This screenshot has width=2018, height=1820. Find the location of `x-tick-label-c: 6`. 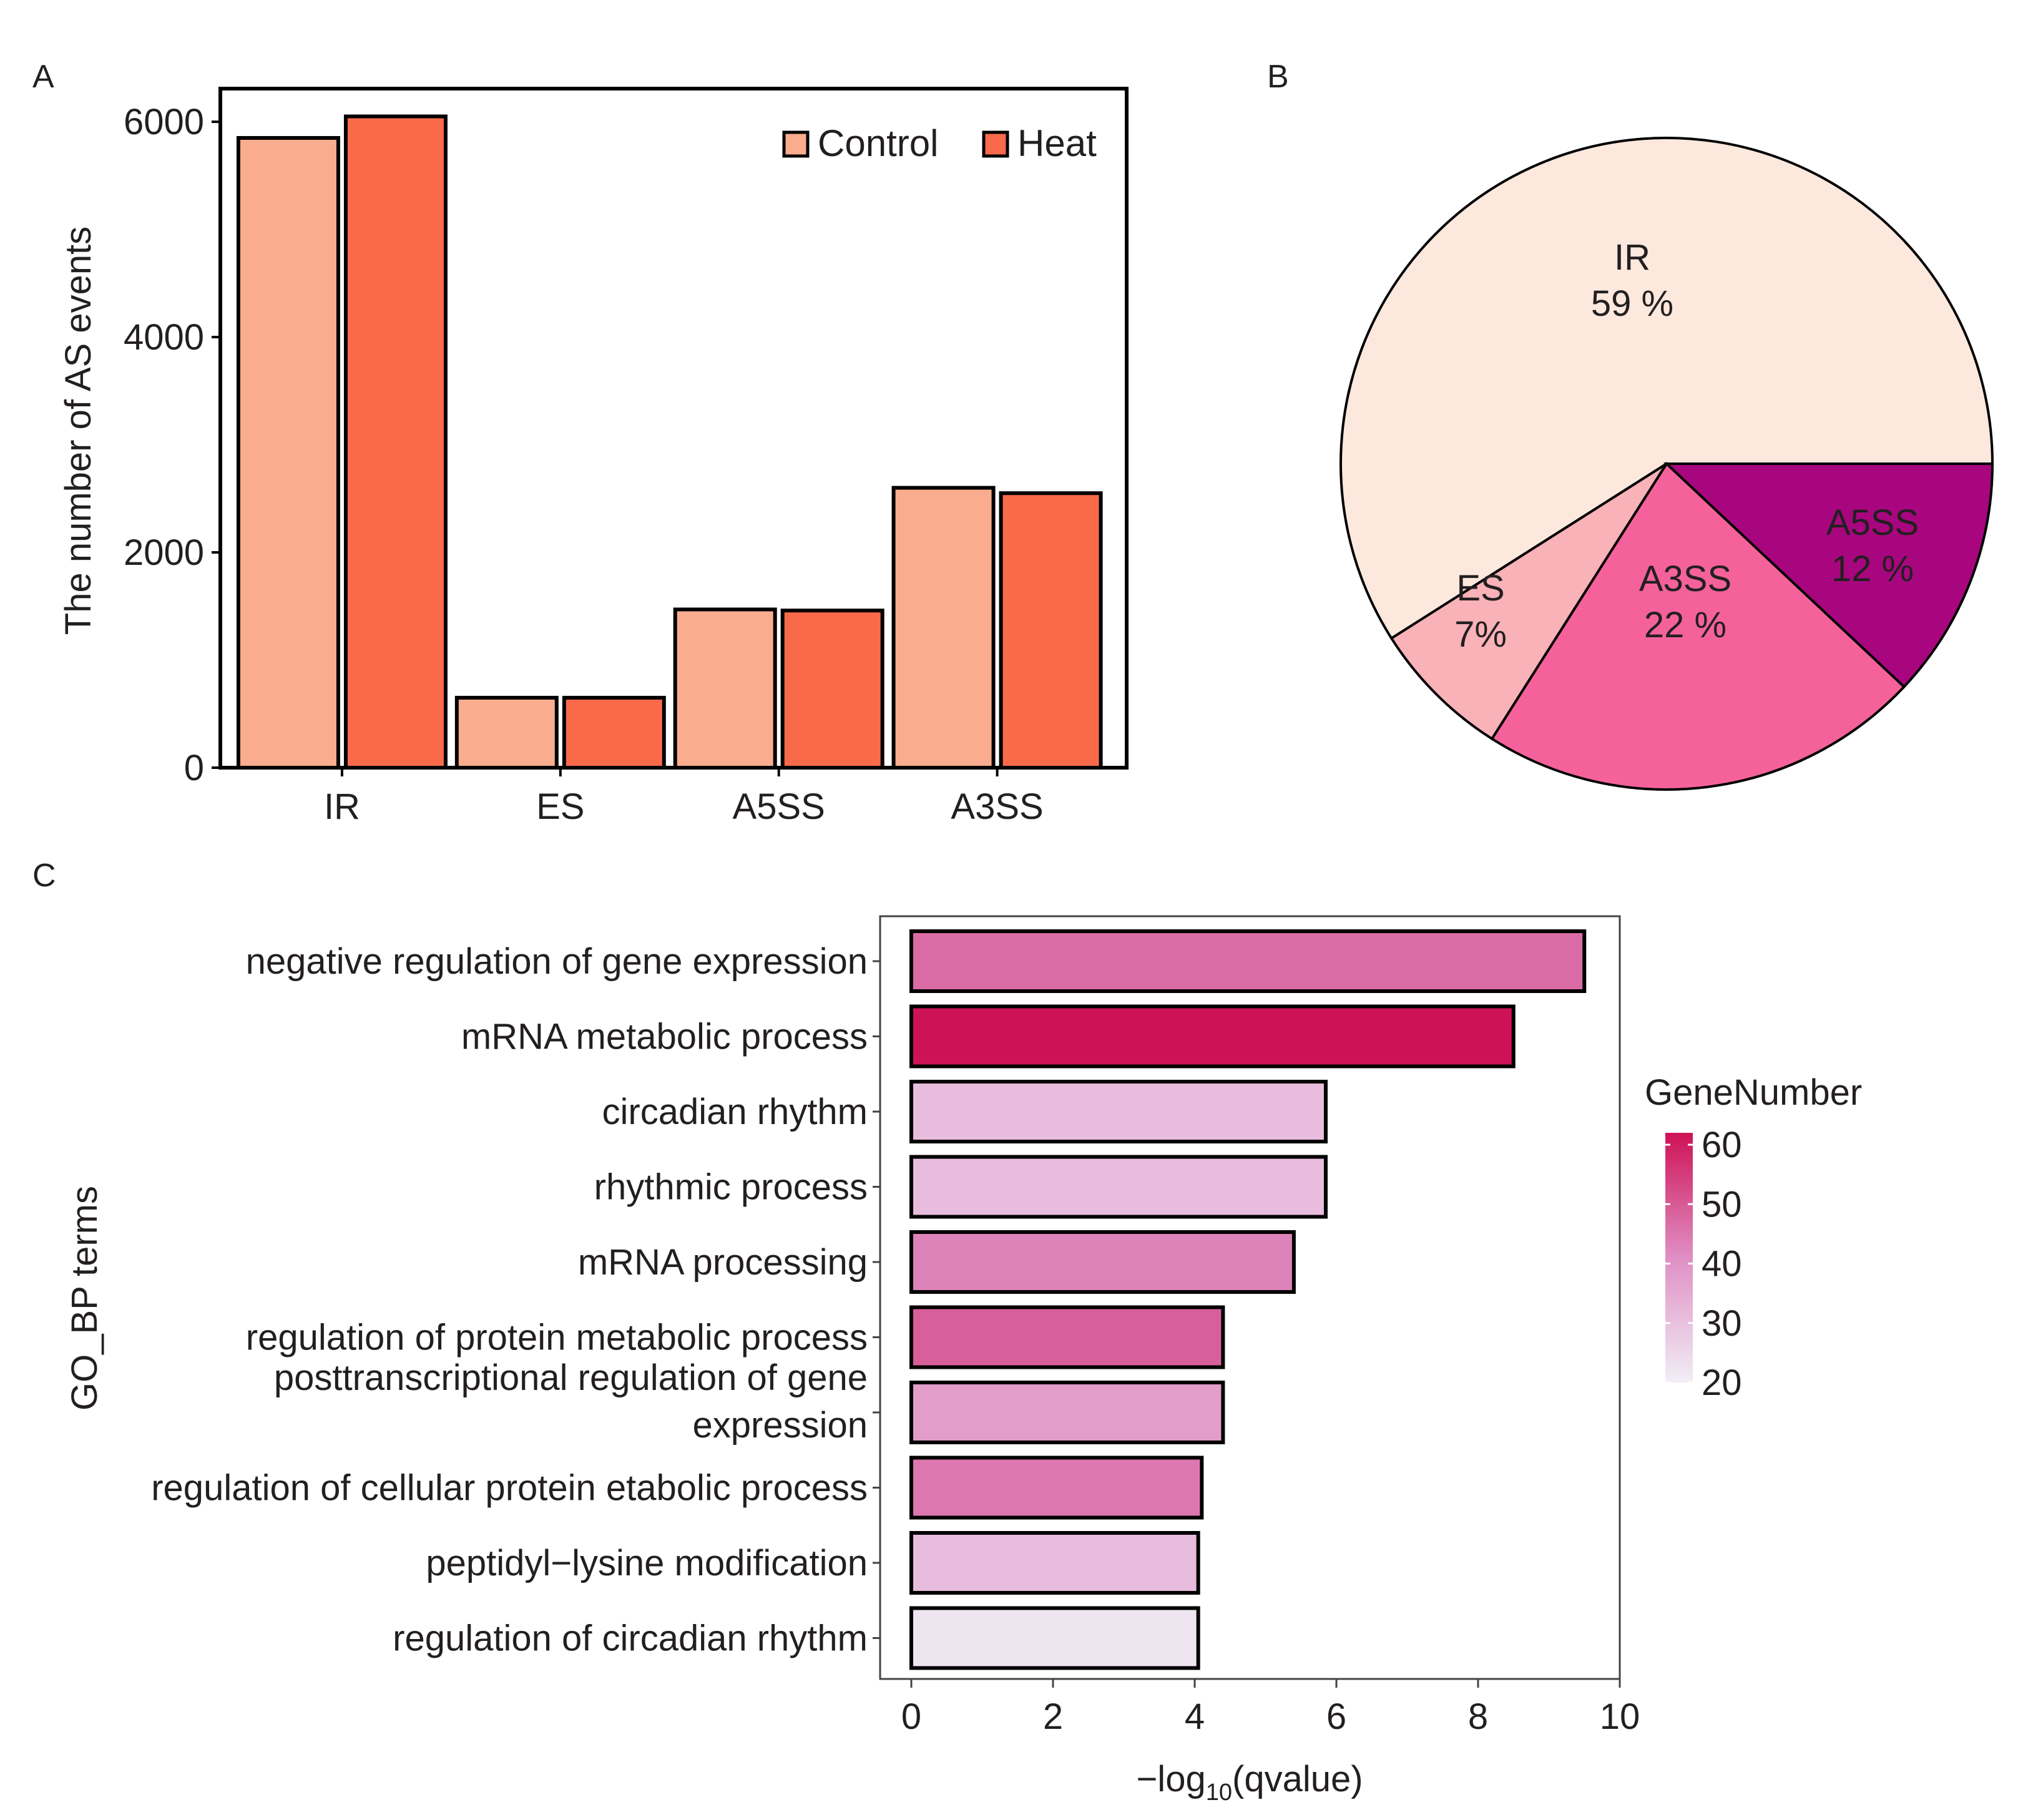

x-tick-label-c: 6 is located at coordinates (1336, 1716).